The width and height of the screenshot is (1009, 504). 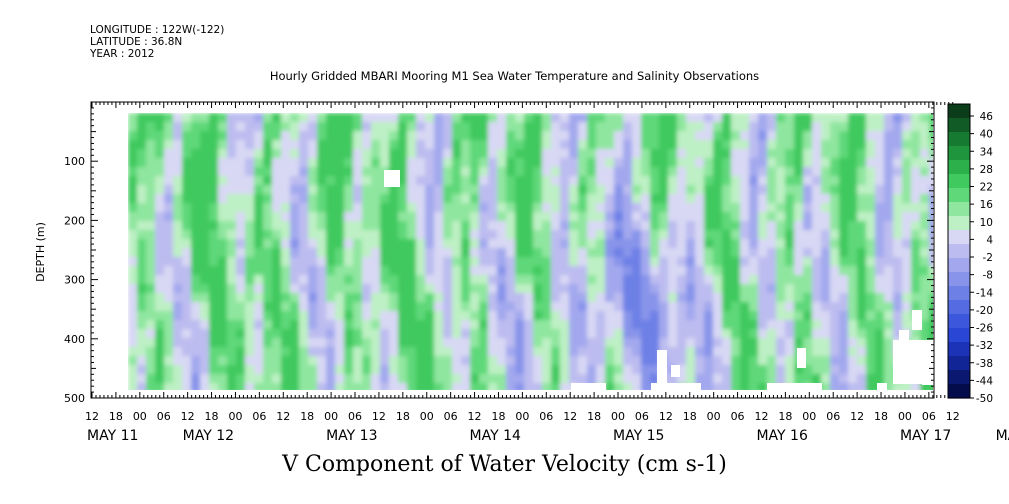 I want to click on y-tick-label: 100, so click(x=74, y=161).